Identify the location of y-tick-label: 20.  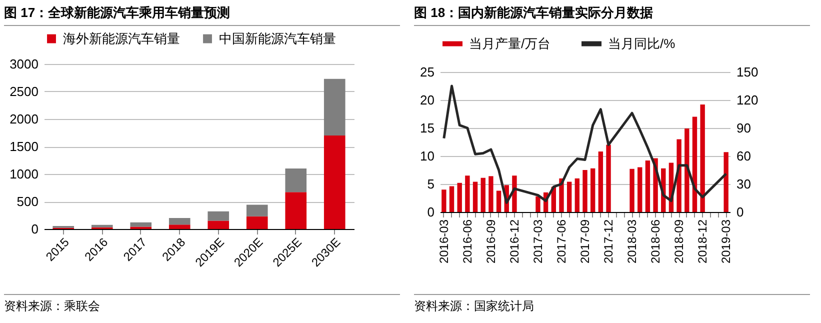
(427, 100).